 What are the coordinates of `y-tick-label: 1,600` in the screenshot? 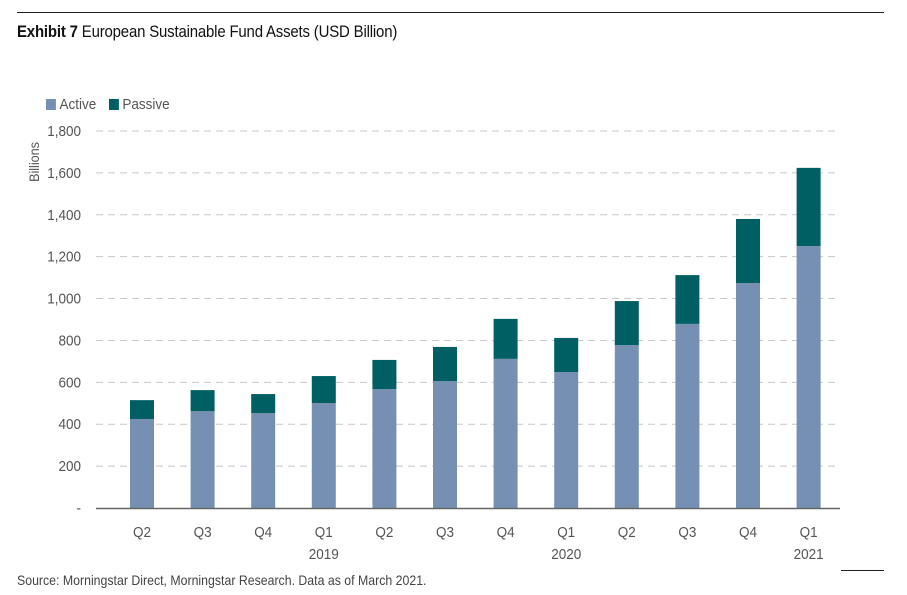 It's located at (64, 173).